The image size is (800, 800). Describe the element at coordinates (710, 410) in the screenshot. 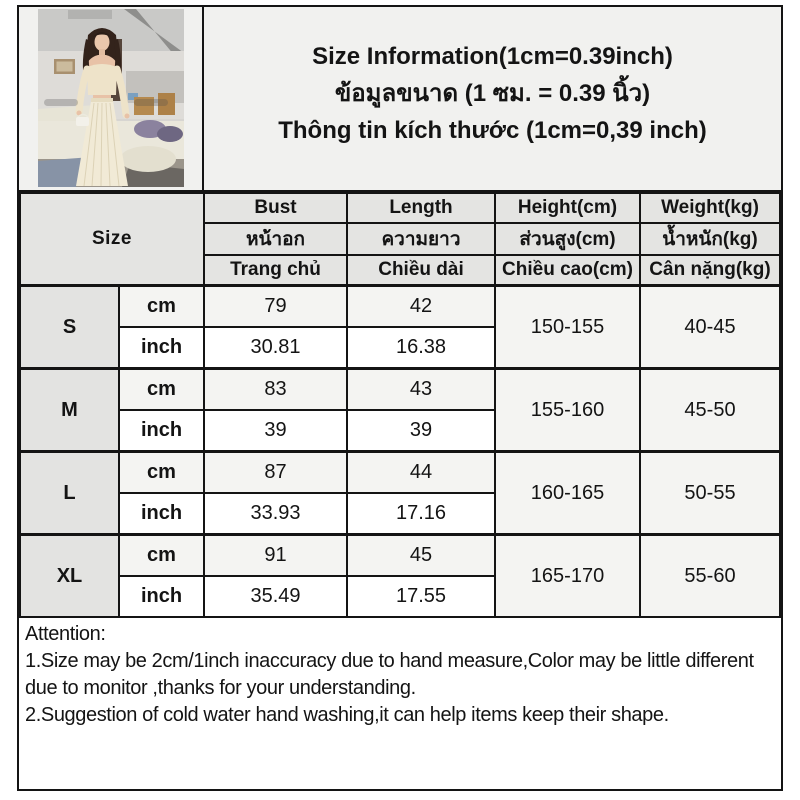

I see `m-weight-range: 45-50` at that location.